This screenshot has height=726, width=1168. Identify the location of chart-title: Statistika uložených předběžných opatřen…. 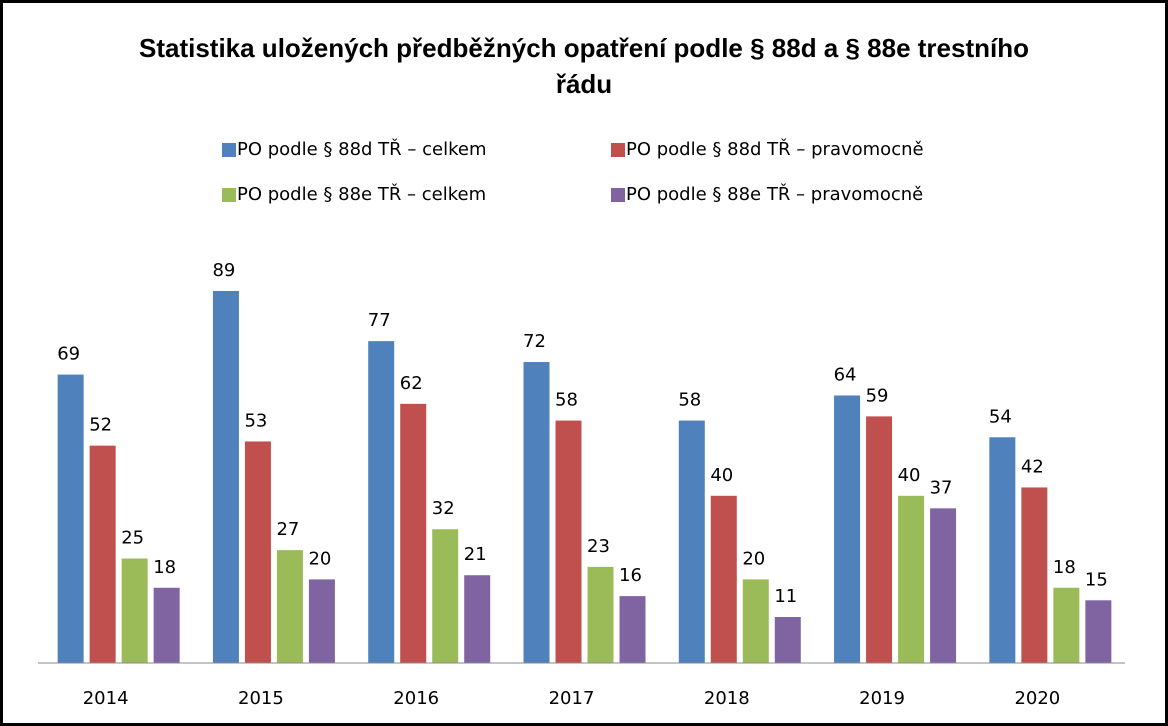
(584, 66).